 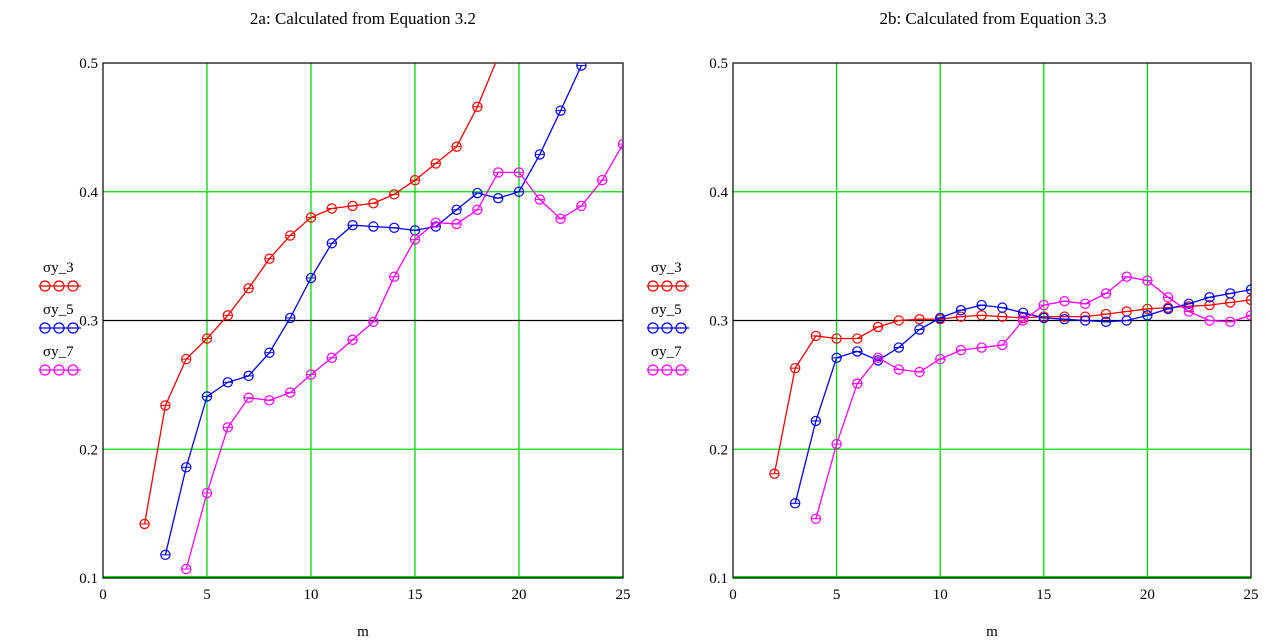 I want to click on chart-title: 2b: Calculated from Equation 3.3, so click(x=992, y=18).